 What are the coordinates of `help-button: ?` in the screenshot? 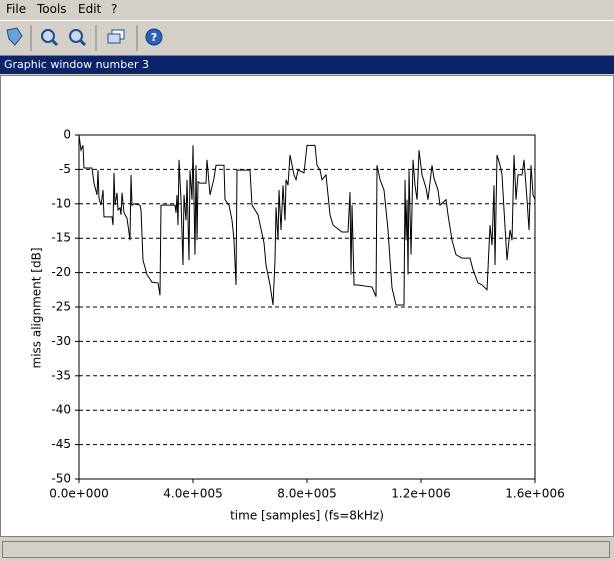 It's located at (154, 37).